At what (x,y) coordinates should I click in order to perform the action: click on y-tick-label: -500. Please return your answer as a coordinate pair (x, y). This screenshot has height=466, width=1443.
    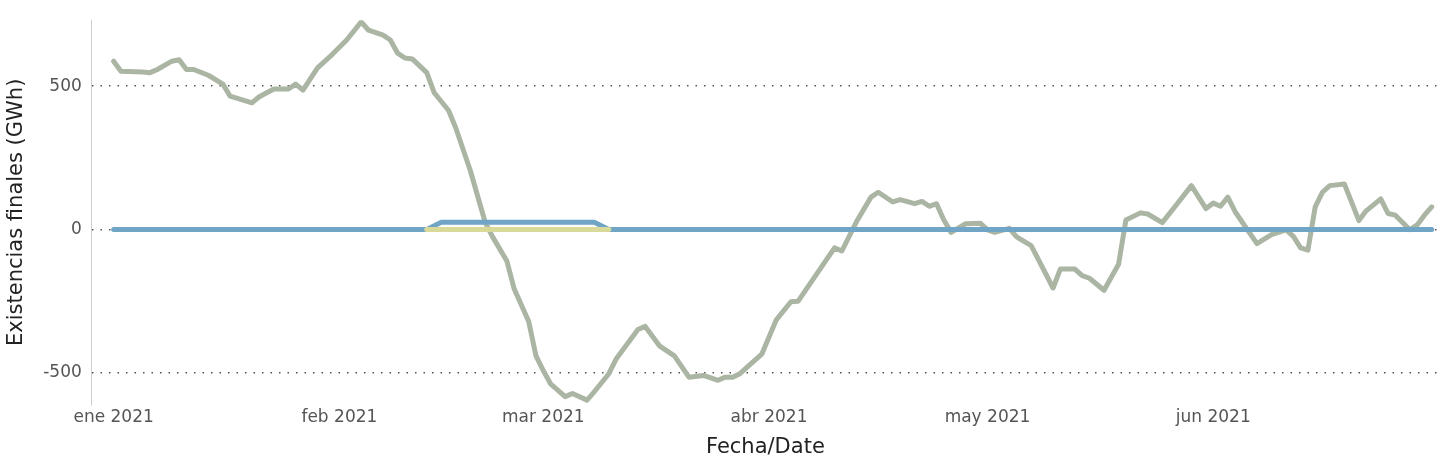
    Looking at the image, I should click on (62, 371).